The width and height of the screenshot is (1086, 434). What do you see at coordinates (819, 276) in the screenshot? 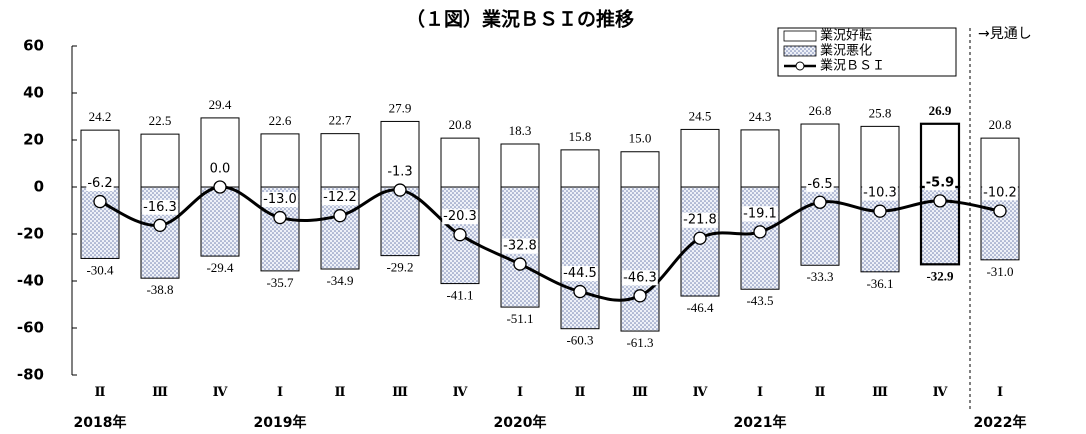
I see `data-label: -33.3` at bounding box center [819, 276].